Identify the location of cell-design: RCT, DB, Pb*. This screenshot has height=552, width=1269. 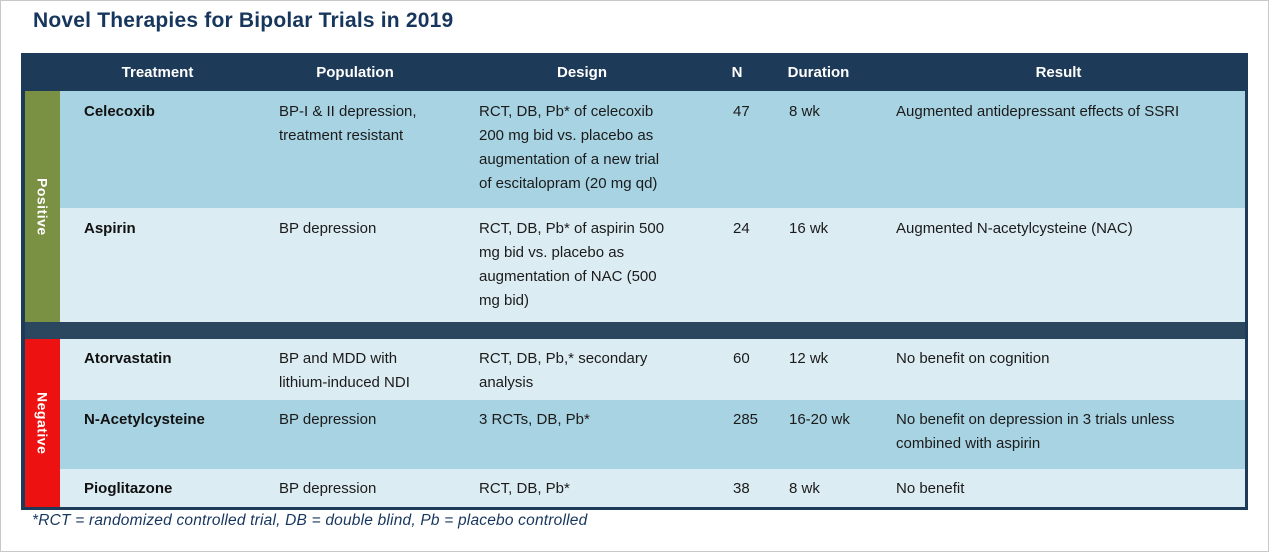
(524, 488).